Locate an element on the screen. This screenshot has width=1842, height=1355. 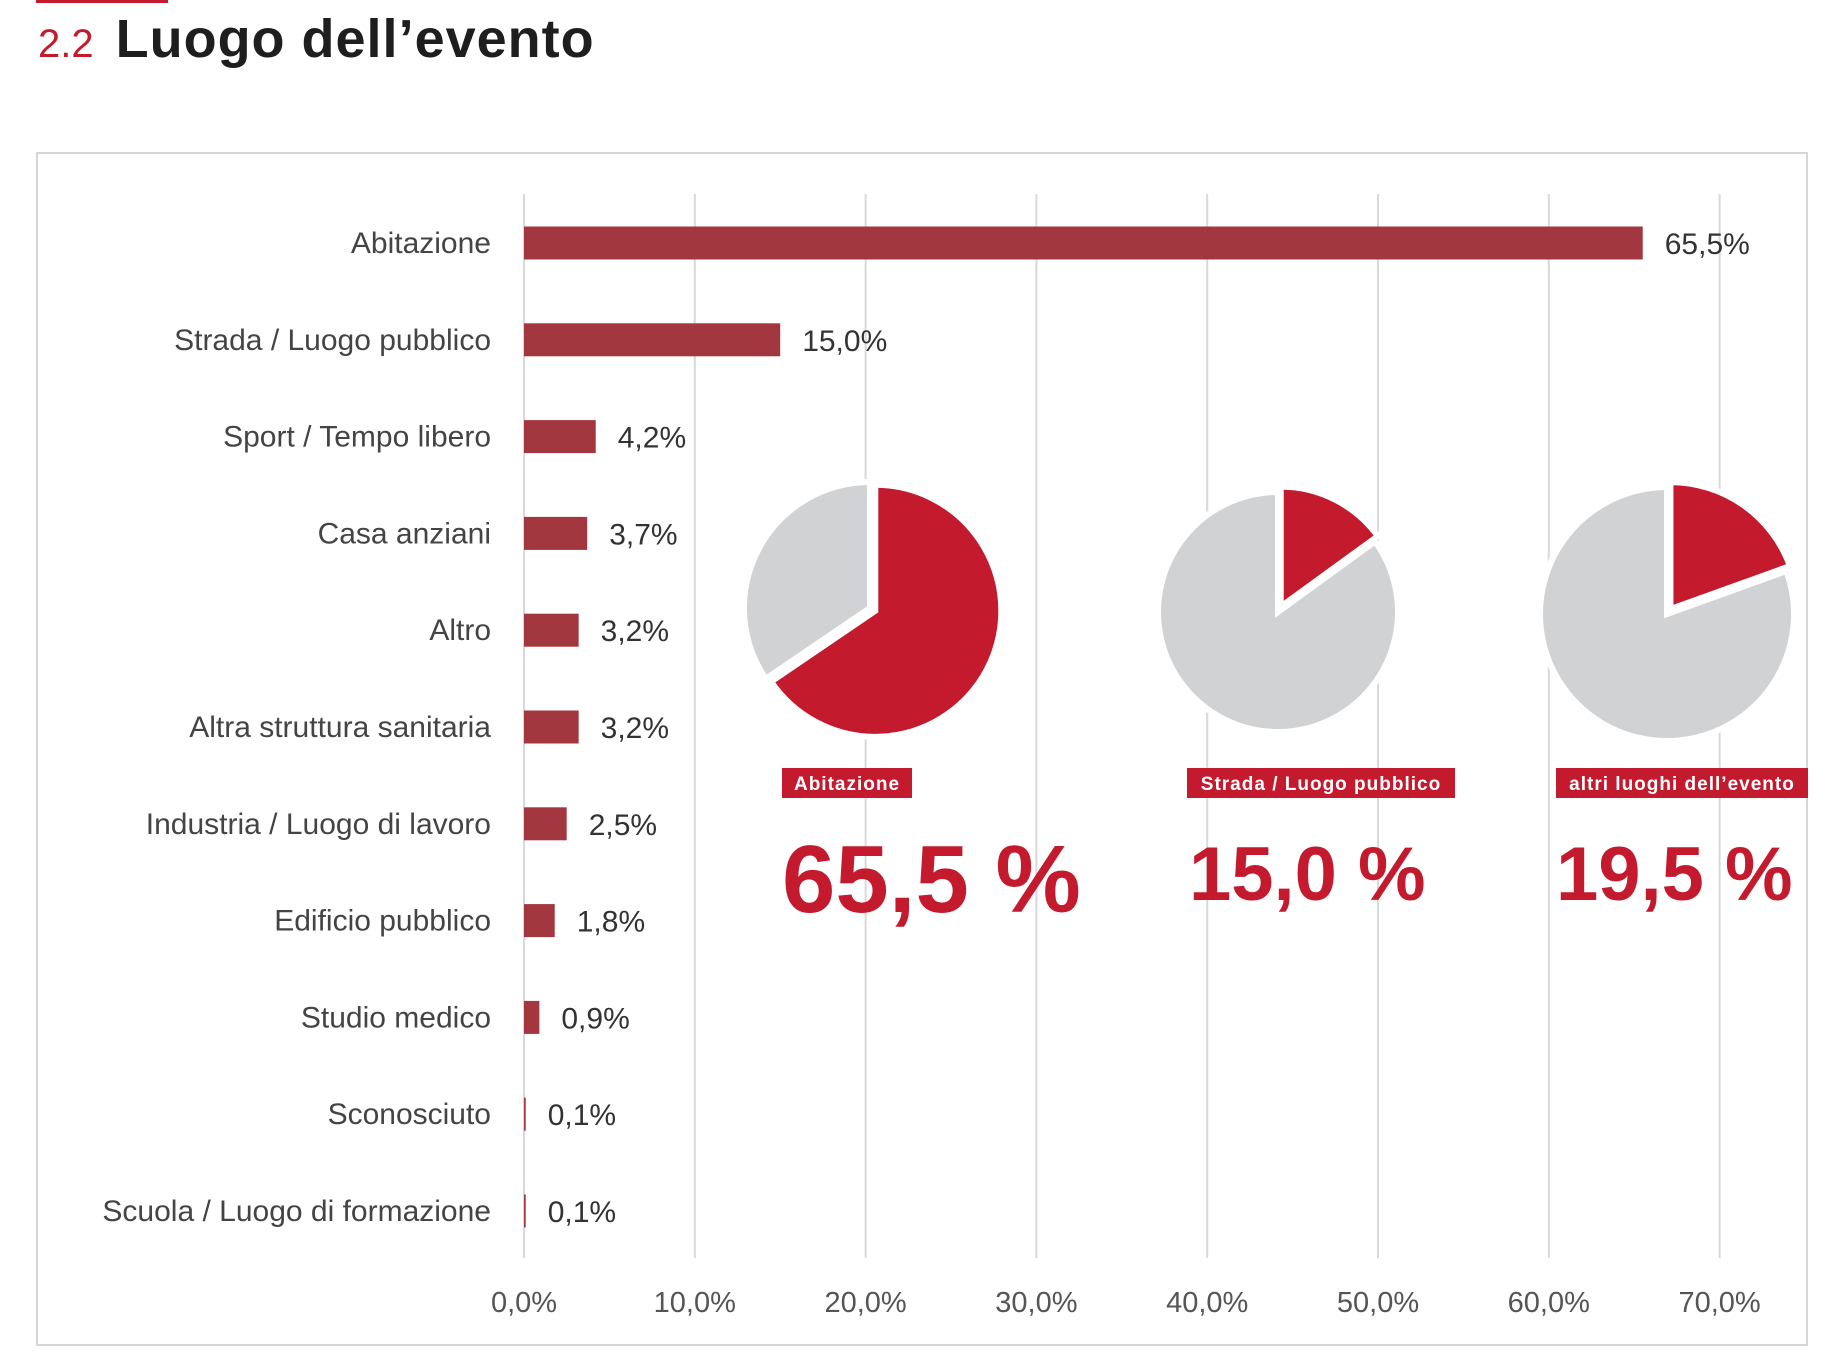
category-label: Altro is located at coordinates (460, 630).